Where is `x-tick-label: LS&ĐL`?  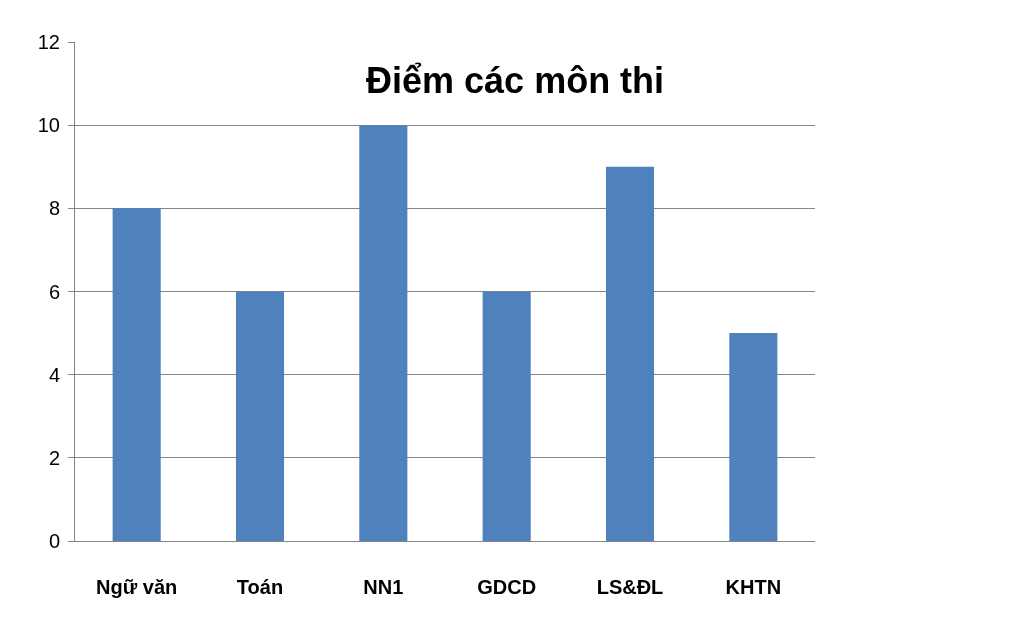
x-tick-label: LS&ĐL is located at coordinates (630, 587).